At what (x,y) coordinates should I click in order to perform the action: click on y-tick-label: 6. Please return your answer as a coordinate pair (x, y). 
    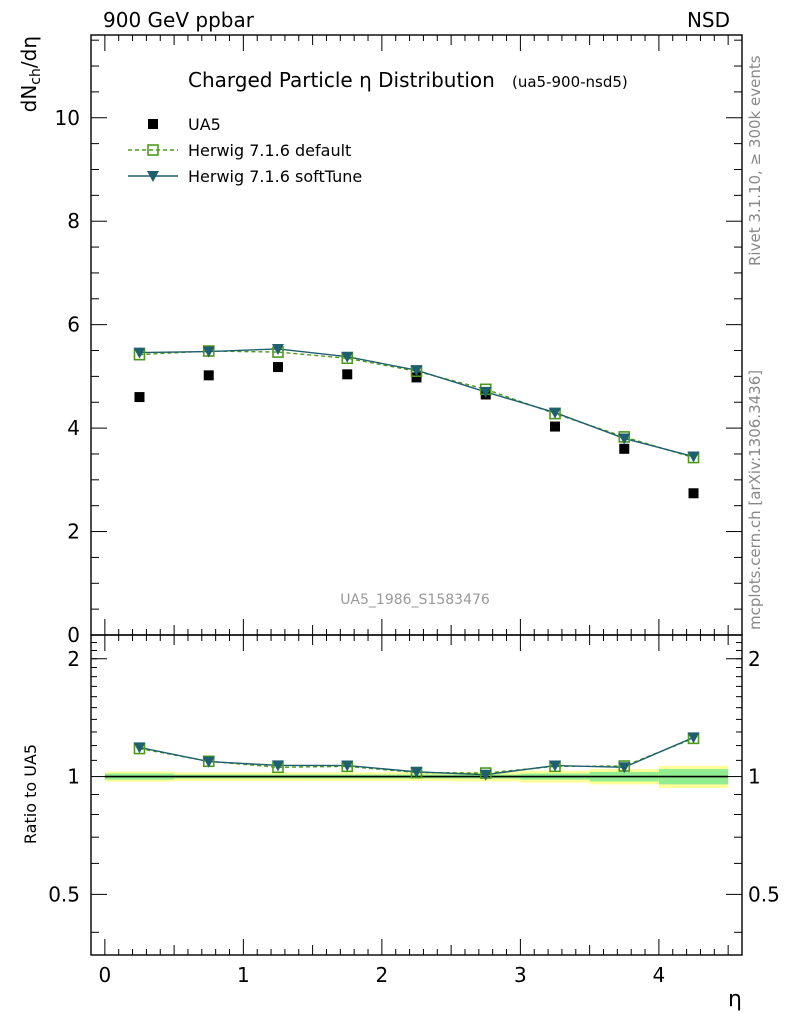
    Looking at the image, I should click on (73, 325).